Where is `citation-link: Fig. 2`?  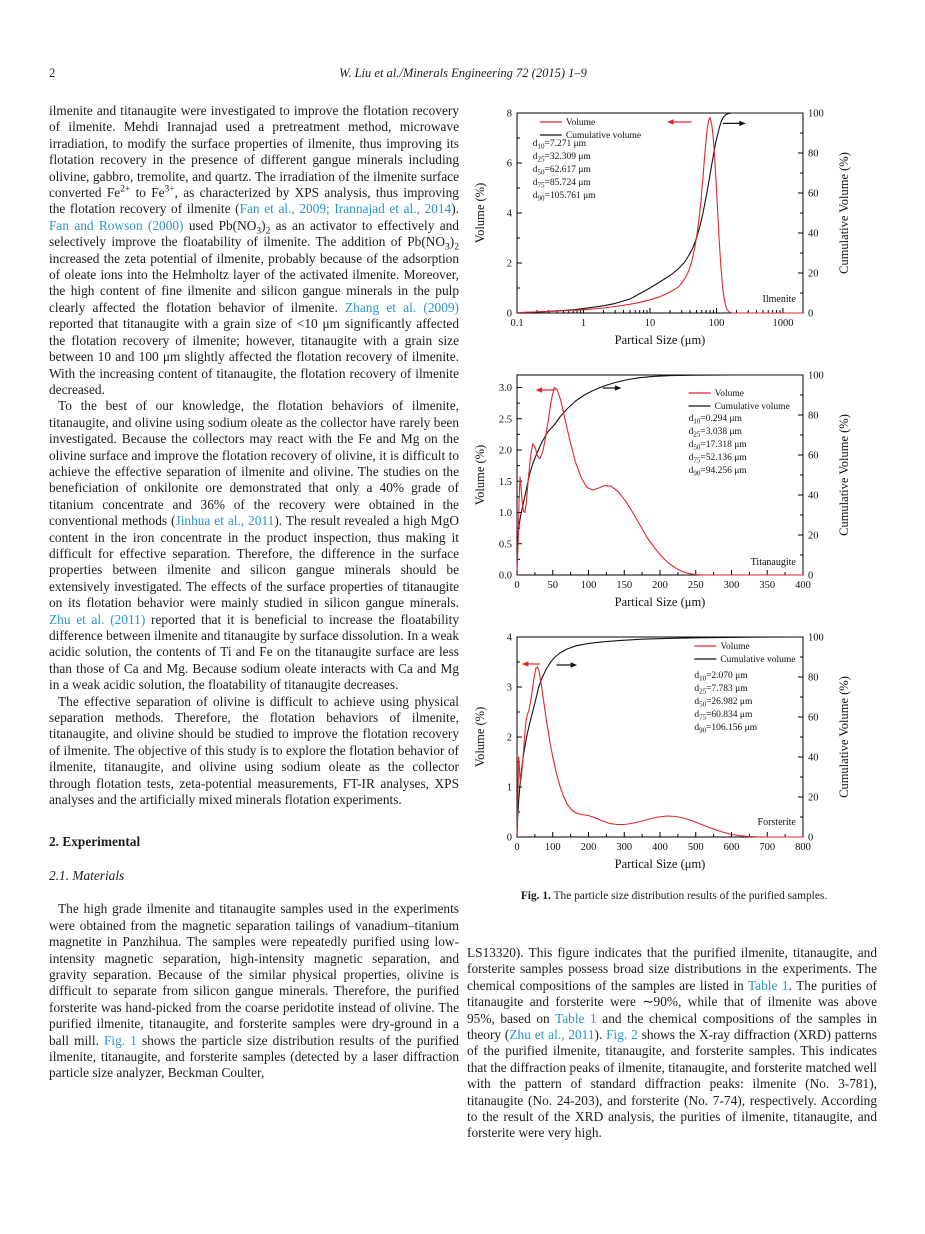
citation-link: Fig. 2 is located at coordinates (622, 1035).